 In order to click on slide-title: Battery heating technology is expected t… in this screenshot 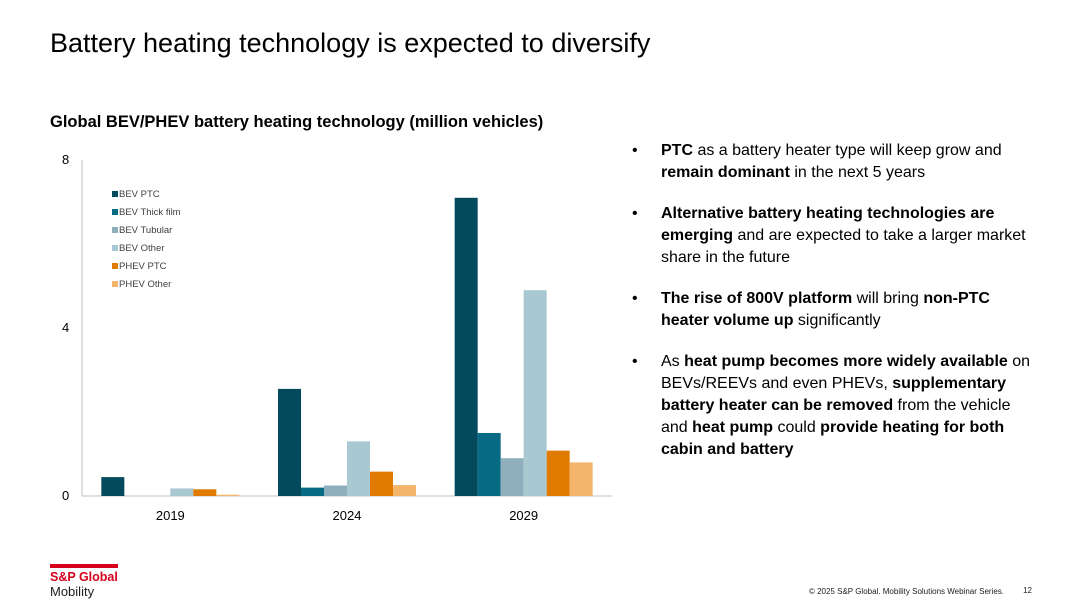, I will do `click(350, 43)`.